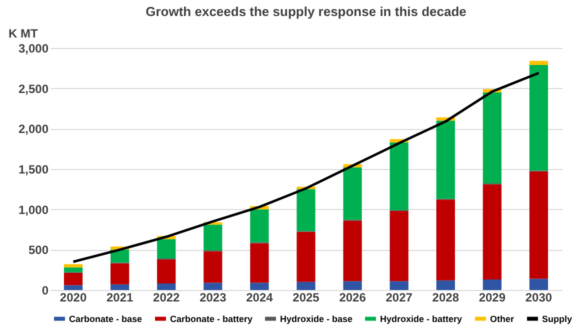 The width and height of the screenshot is (572, 333). What do you see at coordinates (399, 297) in the screenshot?
I see `x-tick-label: 2027` at bounding box center [399, 297].